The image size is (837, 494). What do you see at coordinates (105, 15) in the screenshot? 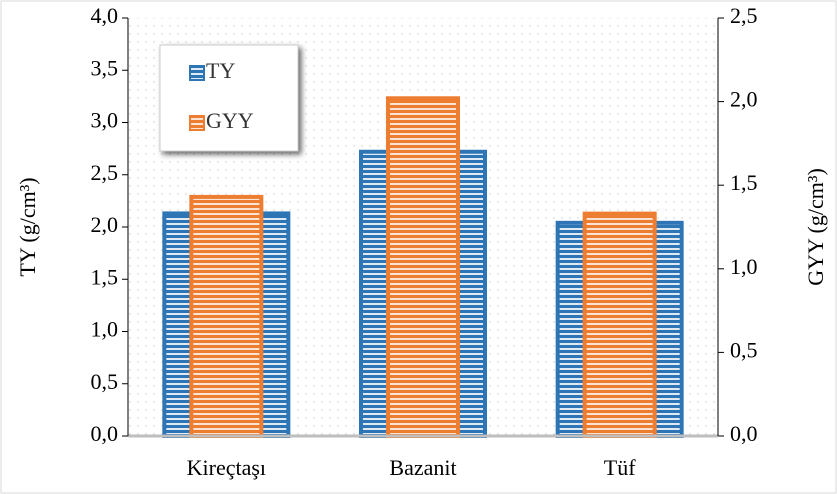
I see `y-tick-label: 4,0` at bounding box center [105, 15].